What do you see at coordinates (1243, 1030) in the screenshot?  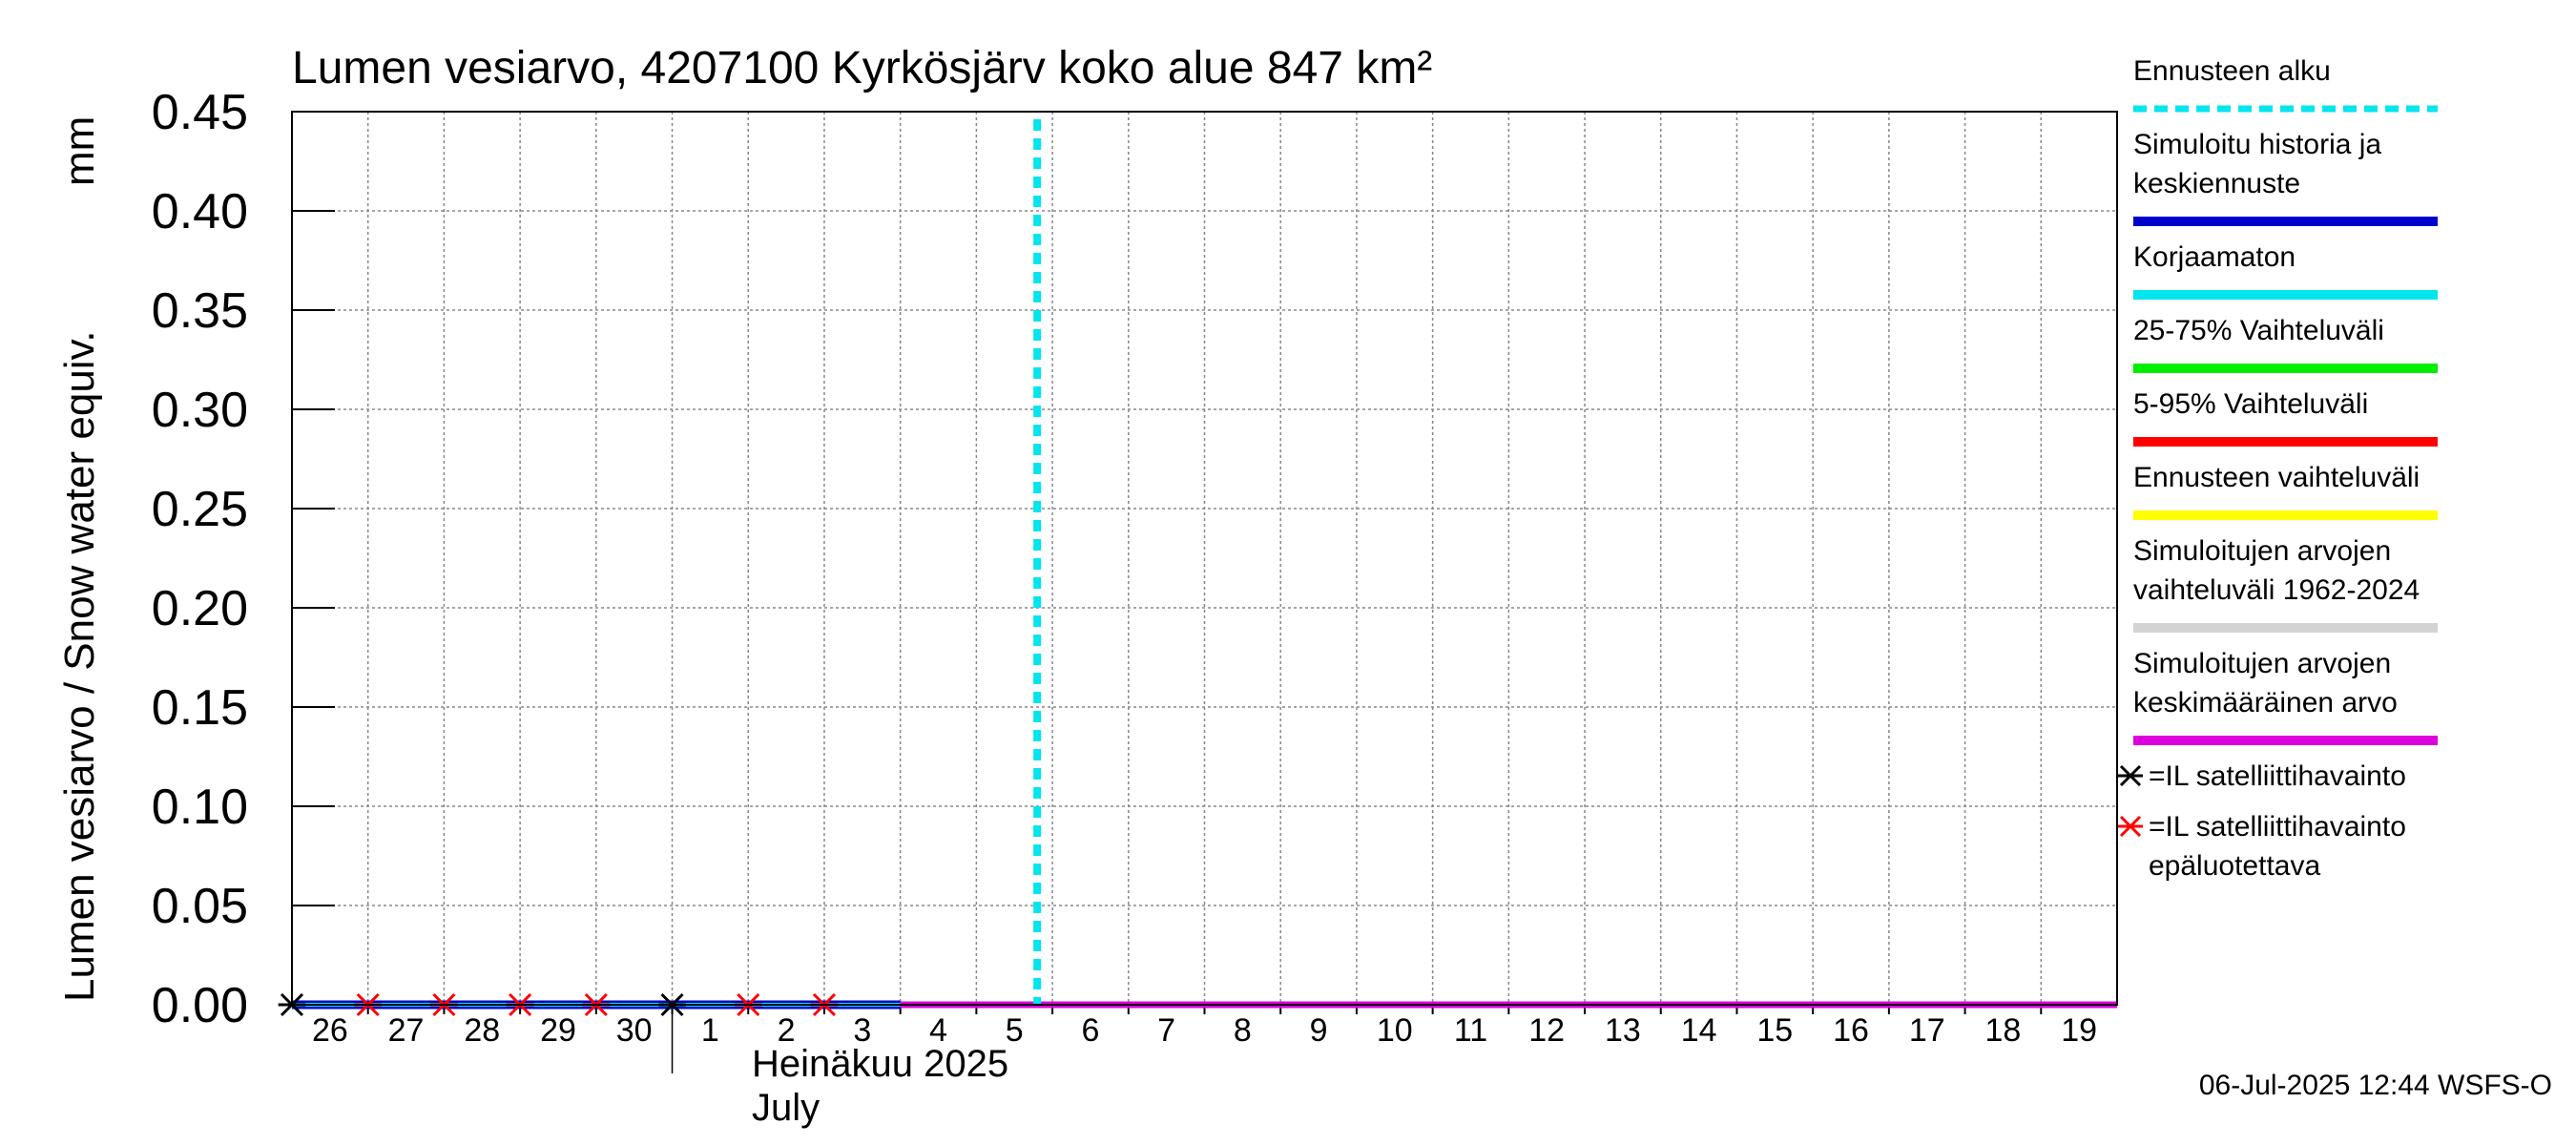 I see `x-tick-label: 8` at bounding box center [1243, 1030].